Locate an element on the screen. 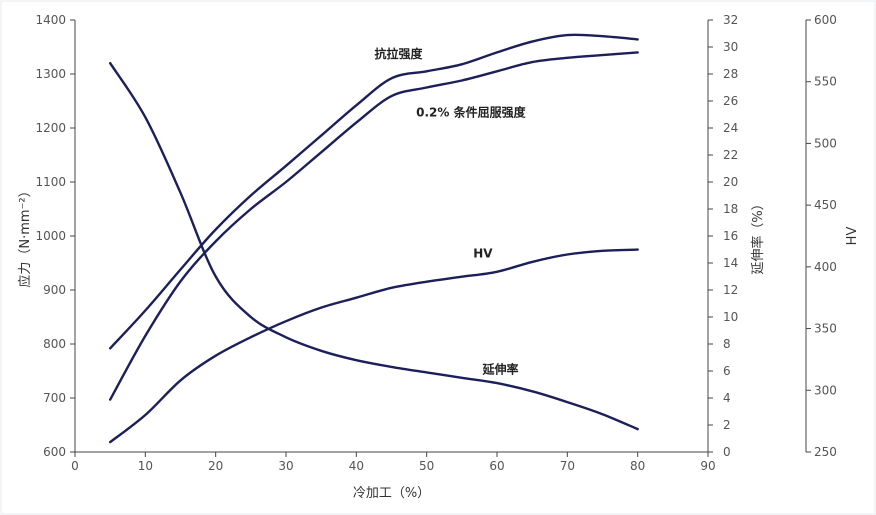 This screenshot has width=876, height=515. y-left-tick-label: 700 is located at coordinates (54, 398).